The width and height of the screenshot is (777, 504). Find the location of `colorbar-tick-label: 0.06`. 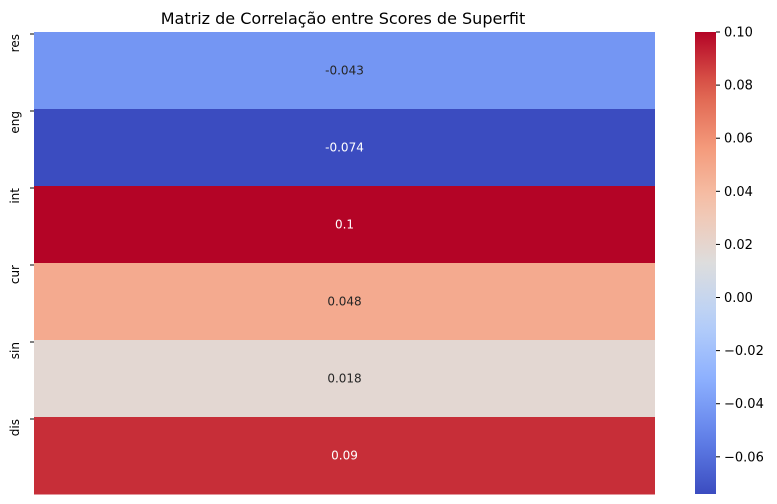

colorbar-tick-label: 0.06 is located at coordinates (738, 139).